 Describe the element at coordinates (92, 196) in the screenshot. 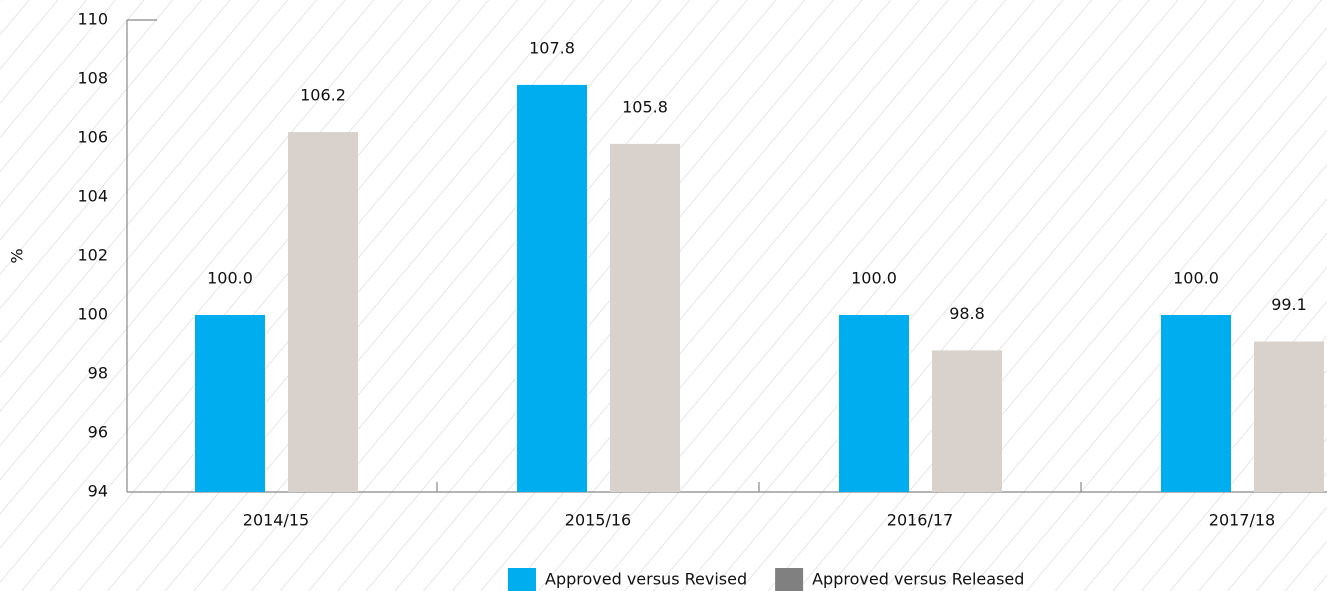

I see `y-tick-label: 104` at that location.